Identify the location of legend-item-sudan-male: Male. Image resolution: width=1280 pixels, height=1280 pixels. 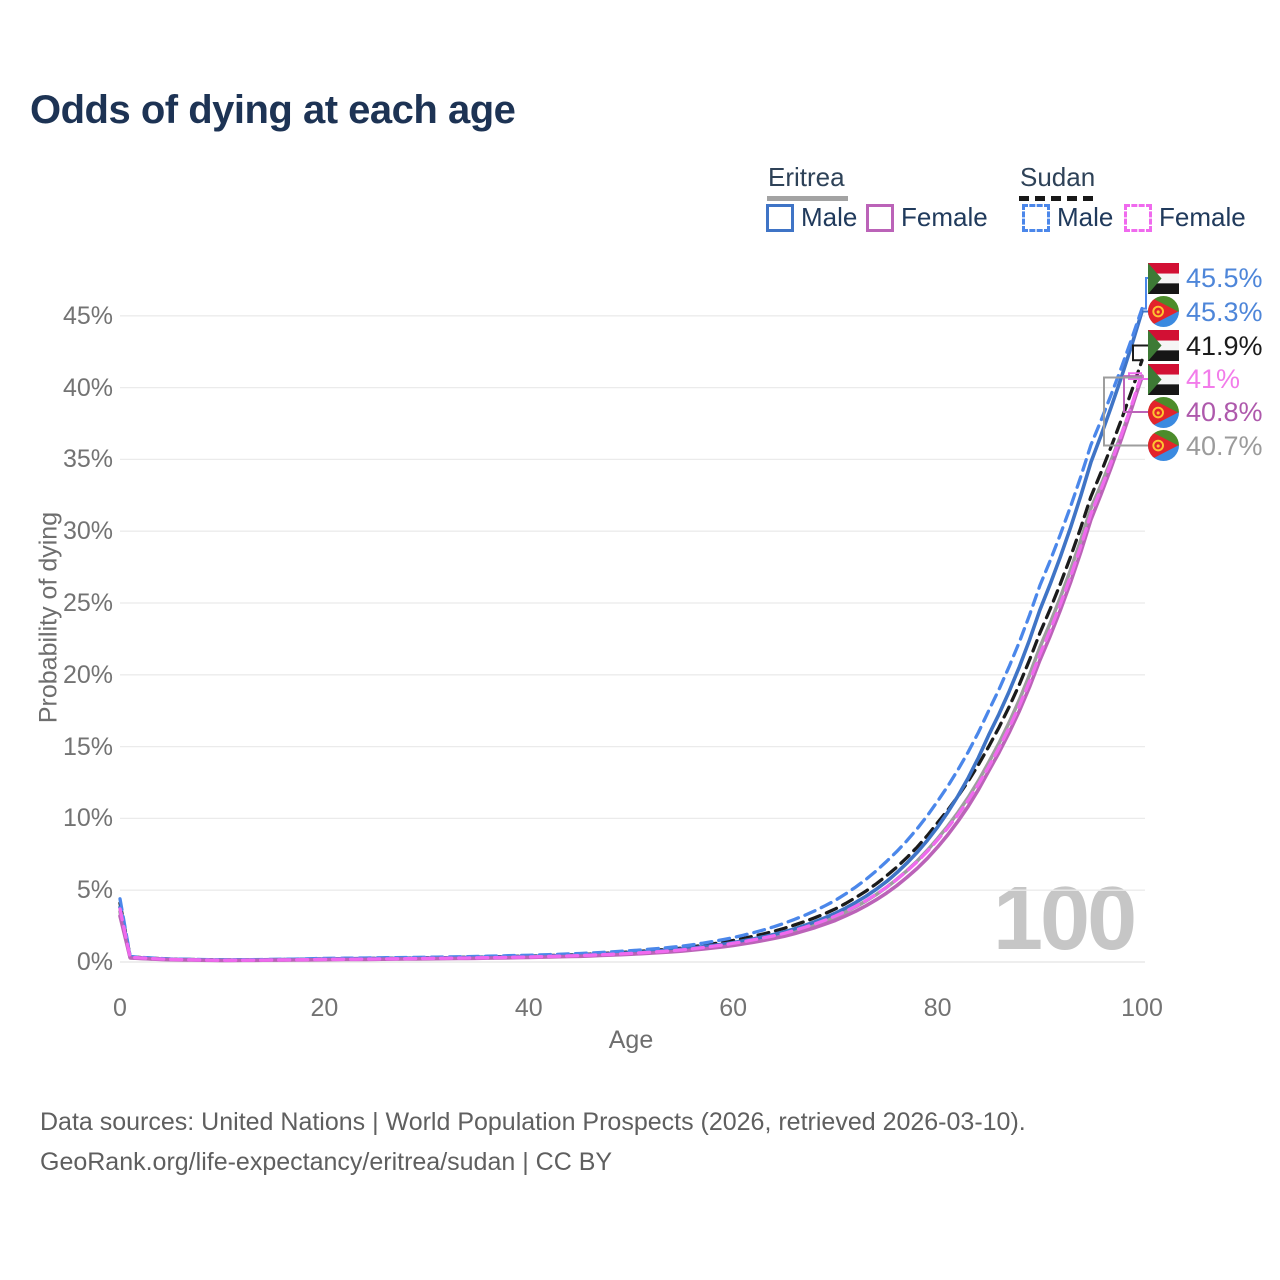
(1067, 217).